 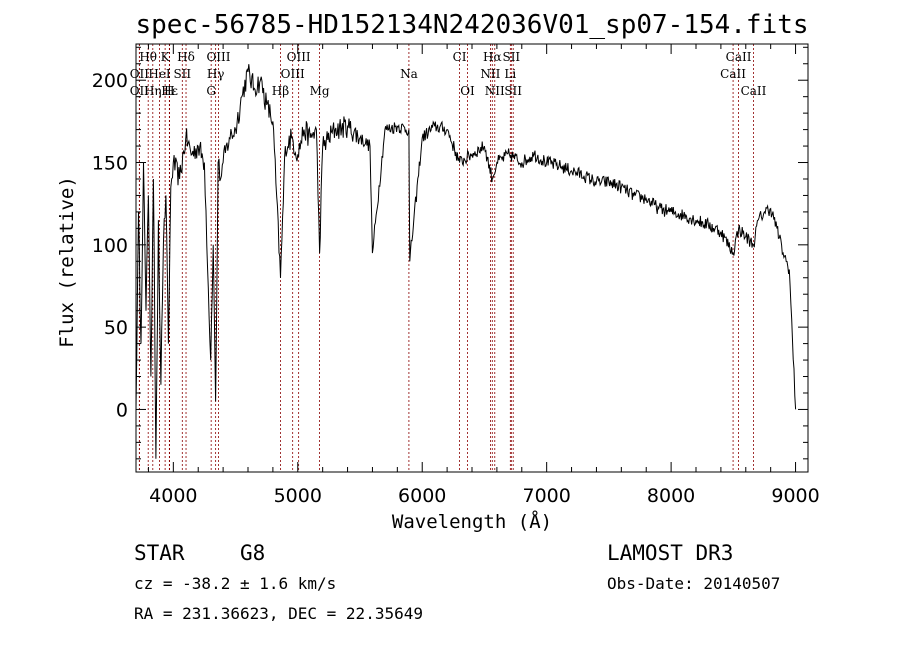 What do you see at coordinates (110, 81) in the screenshot?
I see `y-tick-label: 200` at bounding box center [110, 81].